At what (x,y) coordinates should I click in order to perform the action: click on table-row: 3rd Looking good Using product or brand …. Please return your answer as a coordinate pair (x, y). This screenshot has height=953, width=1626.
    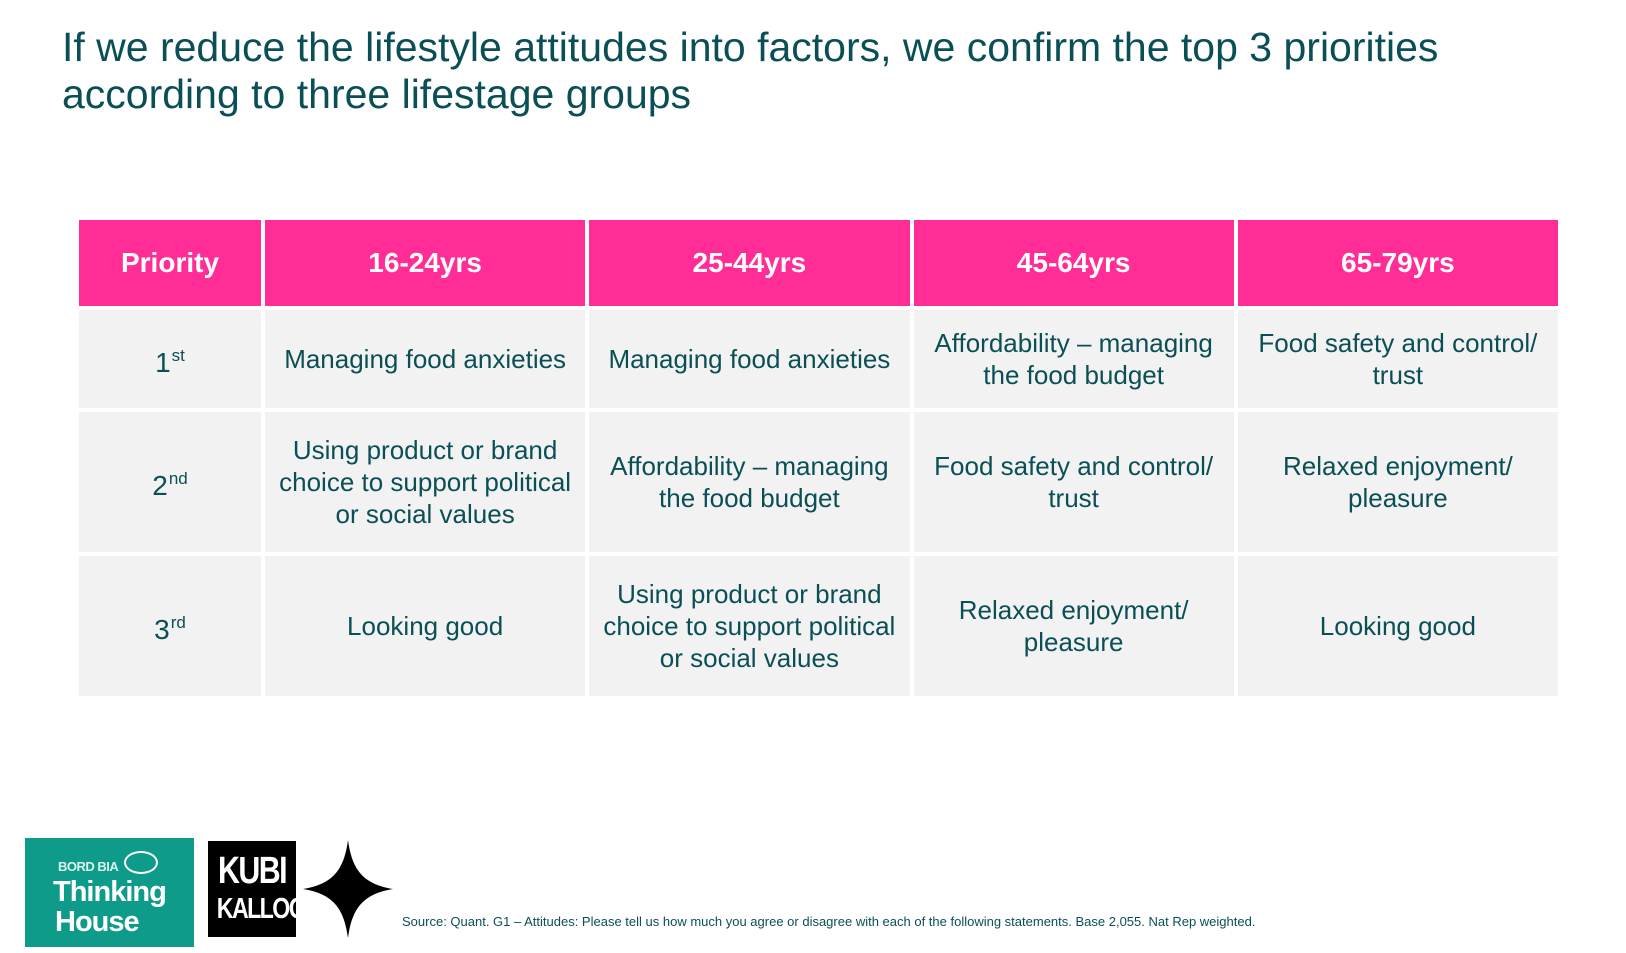
    Looking at the image, I should click on (818, 626).